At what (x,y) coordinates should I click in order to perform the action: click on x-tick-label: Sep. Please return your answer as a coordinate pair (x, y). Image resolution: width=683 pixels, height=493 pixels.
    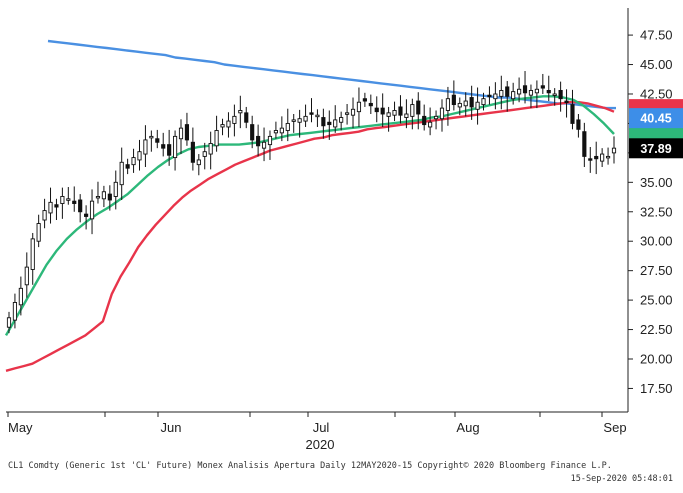
    Looking at the image, I should click on (614, 427).